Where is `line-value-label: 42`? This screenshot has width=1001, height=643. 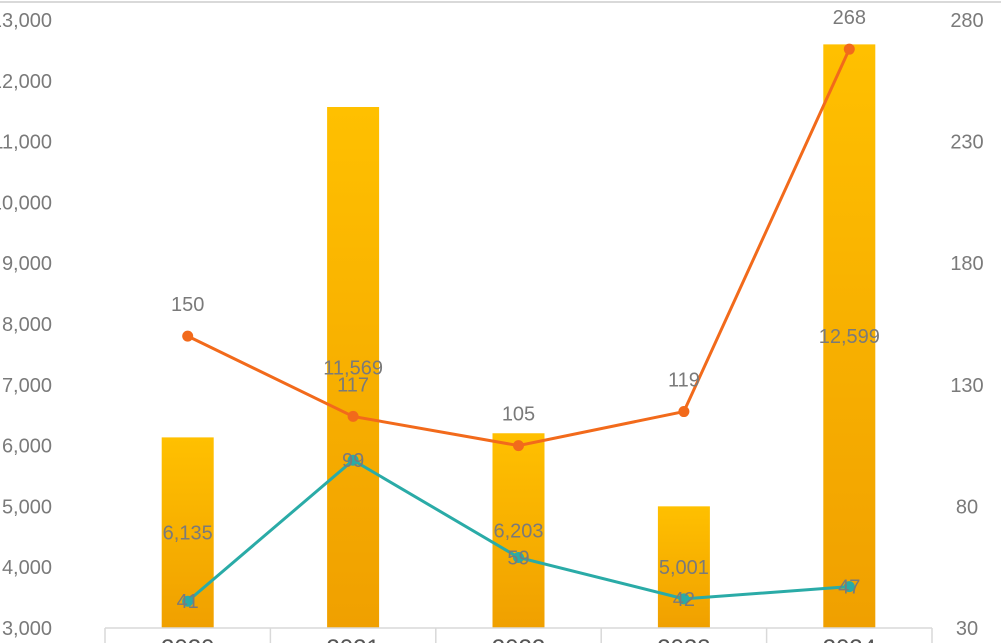 line-value-label: 42 is located at coordinates (684, 600).